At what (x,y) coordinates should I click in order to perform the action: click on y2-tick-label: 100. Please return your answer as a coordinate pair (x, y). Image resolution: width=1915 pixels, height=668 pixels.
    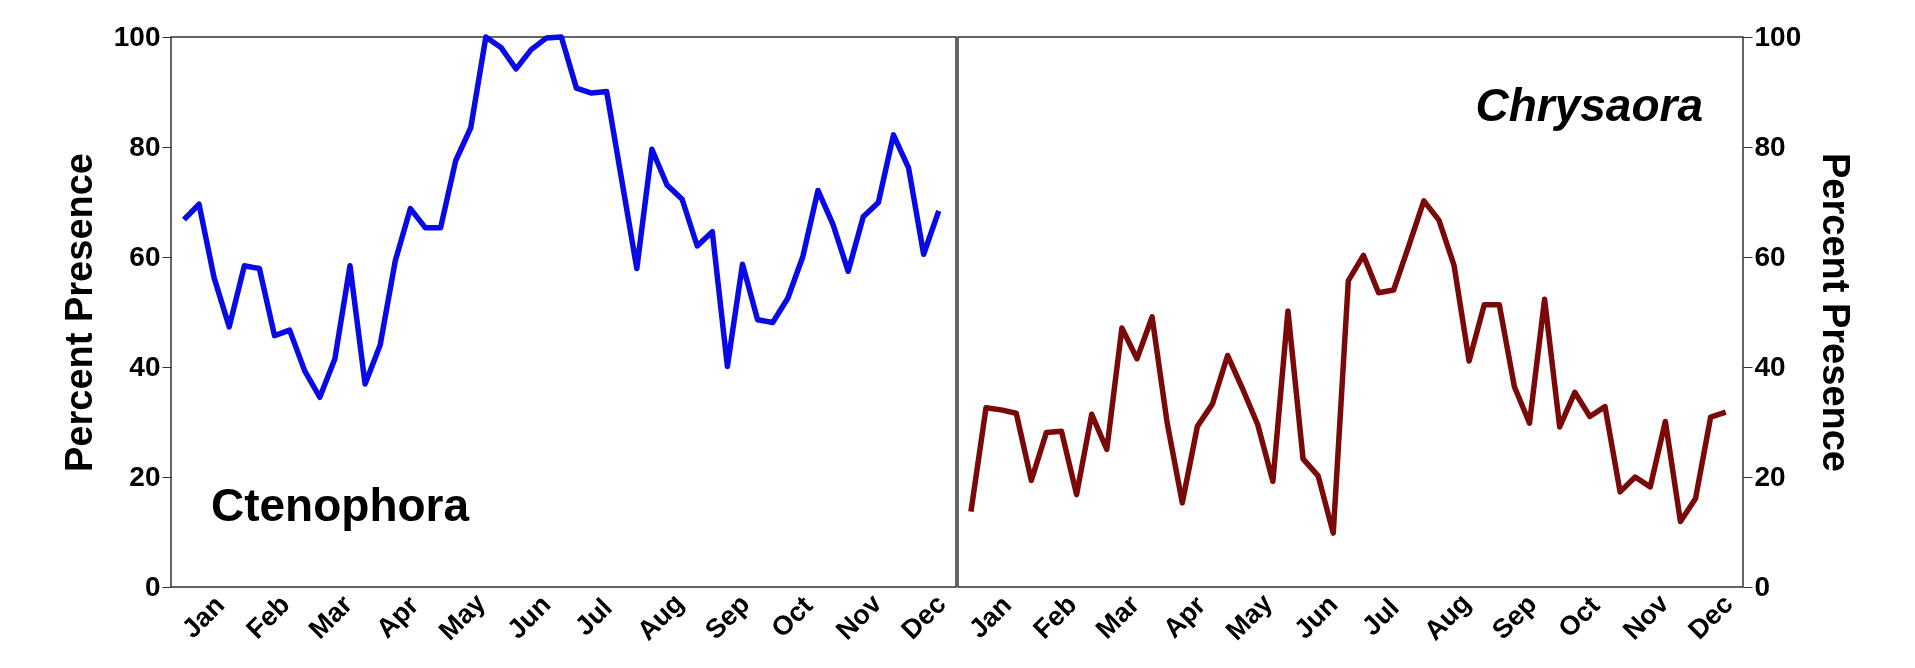
    Looking at the image, I should click on (1778, 36).